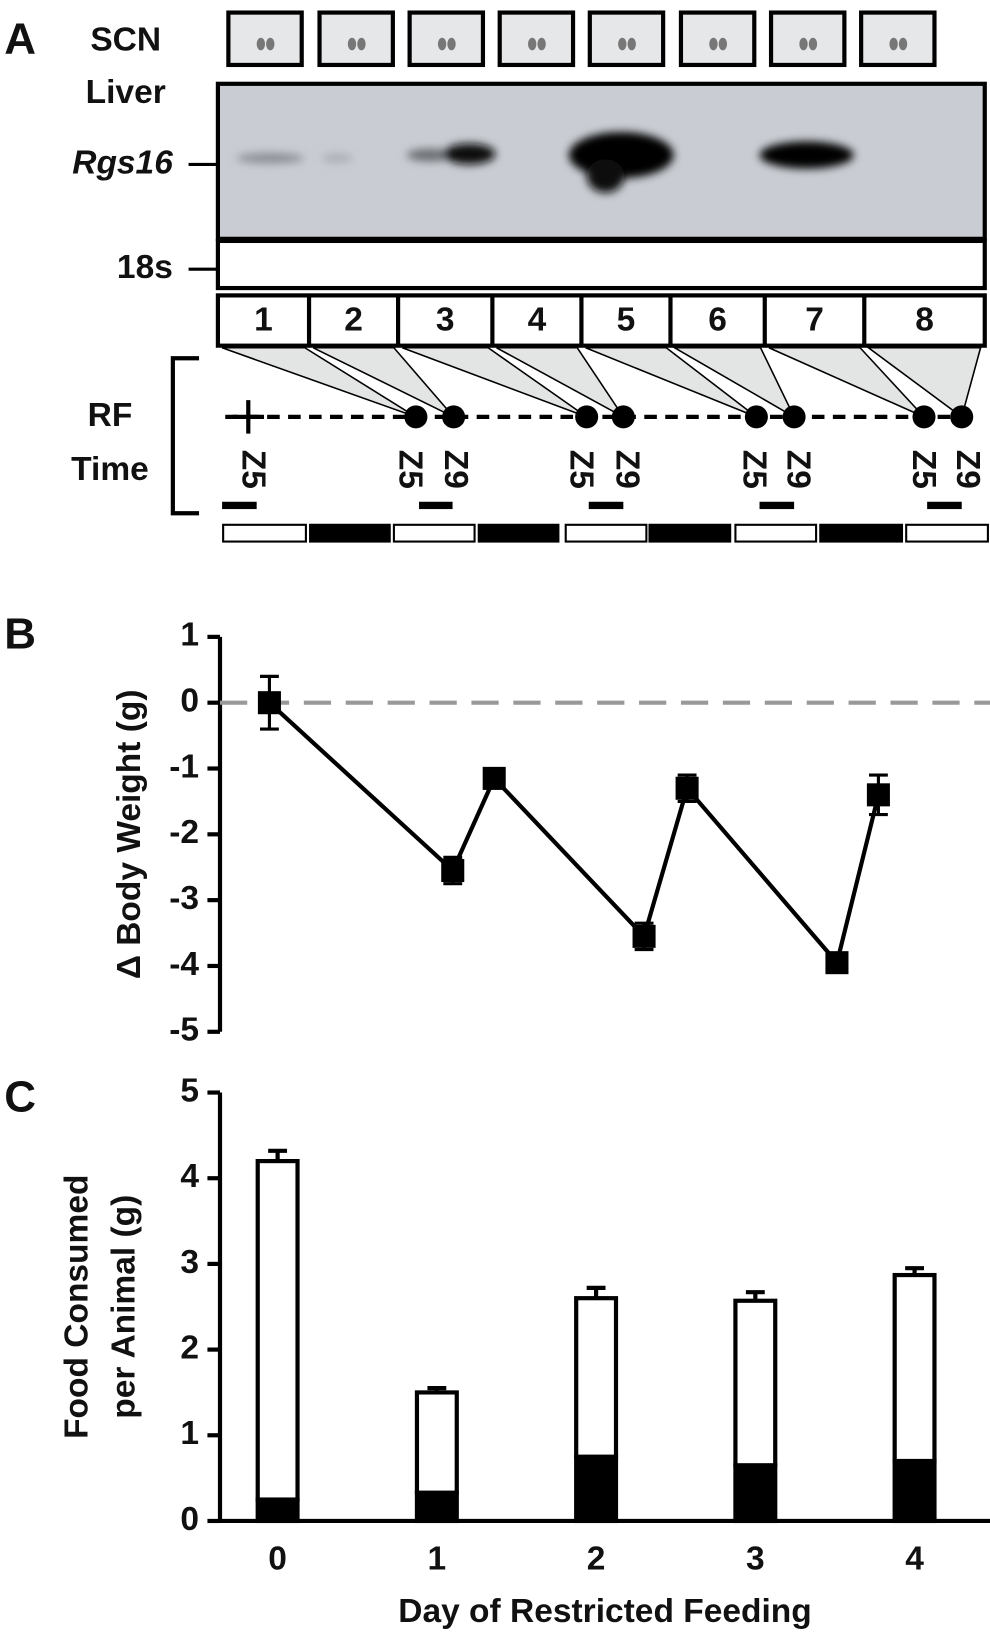 This screenshot has height=1632, width=990. What do you see at coordinates (755, 1559) in the screenshot?
I see `x-tick-label: 3` at bounding box center [755, 1559].